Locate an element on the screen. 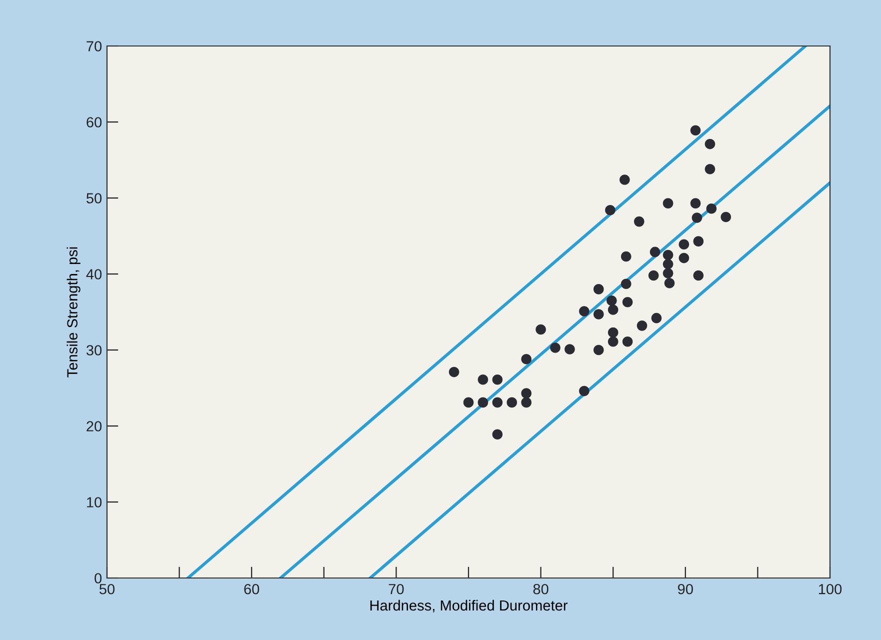 The height and width of the screenshot is (640, 881). y-tick-label: 50 is located at coordinates (94, 198).